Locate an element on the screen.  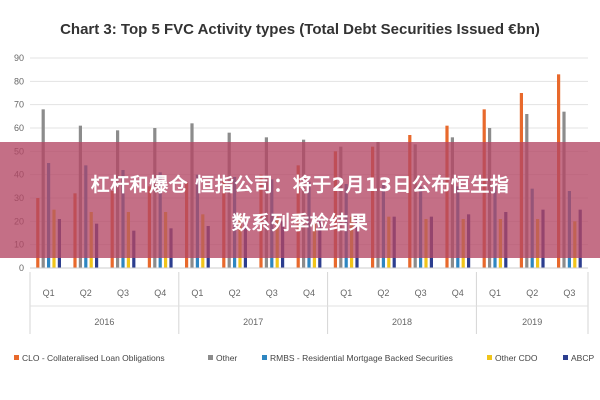
legend-label: Other CDO is located at coordinates (516, 358).